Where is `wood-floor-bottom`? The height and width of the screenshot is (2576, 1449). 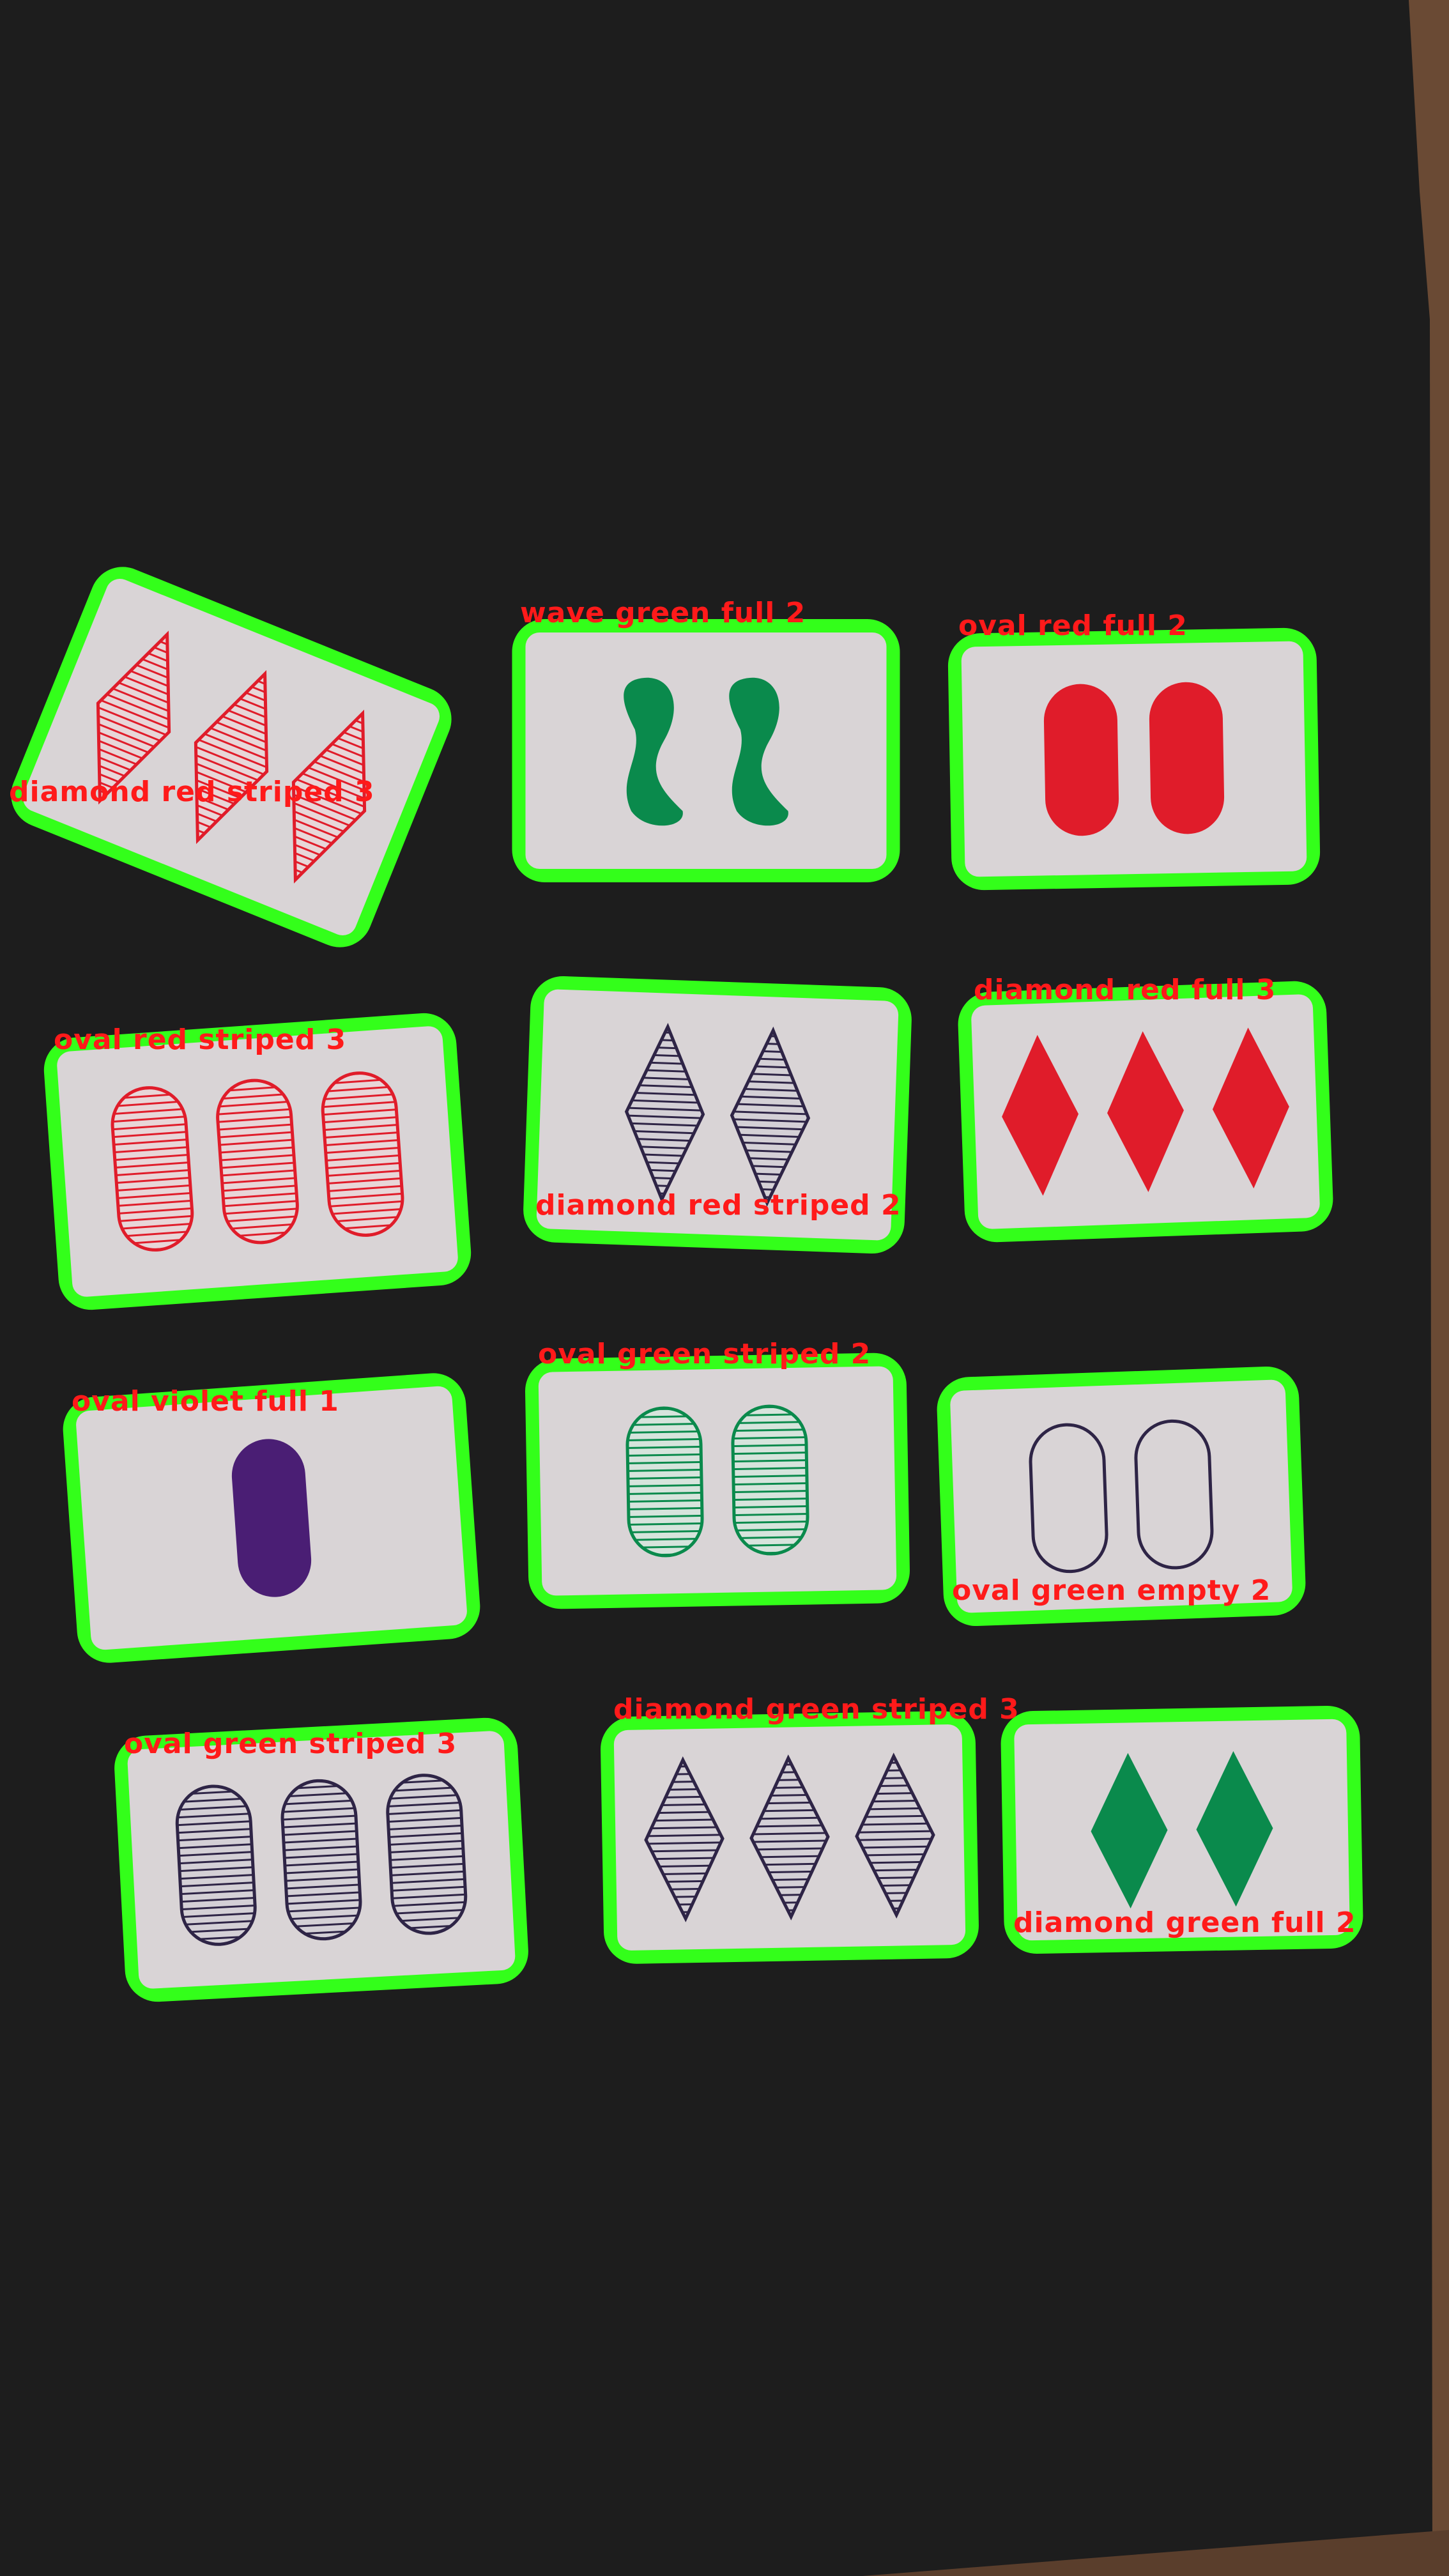
wood-floor-bottom is located at coordinates (1155, 2553).